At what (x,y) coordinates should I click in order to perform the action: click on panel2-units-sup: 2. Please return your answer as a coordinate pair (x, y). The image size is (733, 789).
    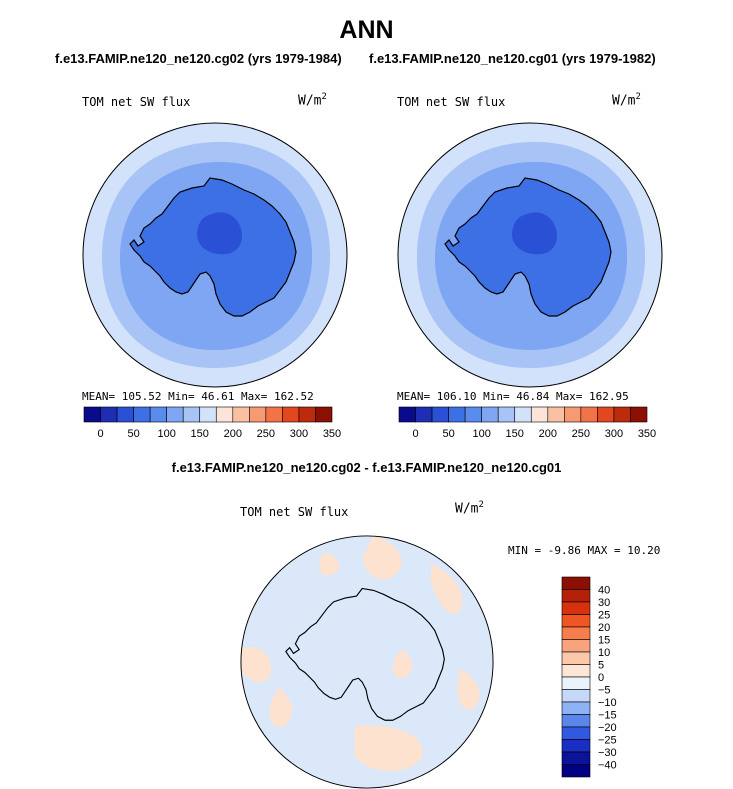
    Looking at the image, I should click on (638, 97).